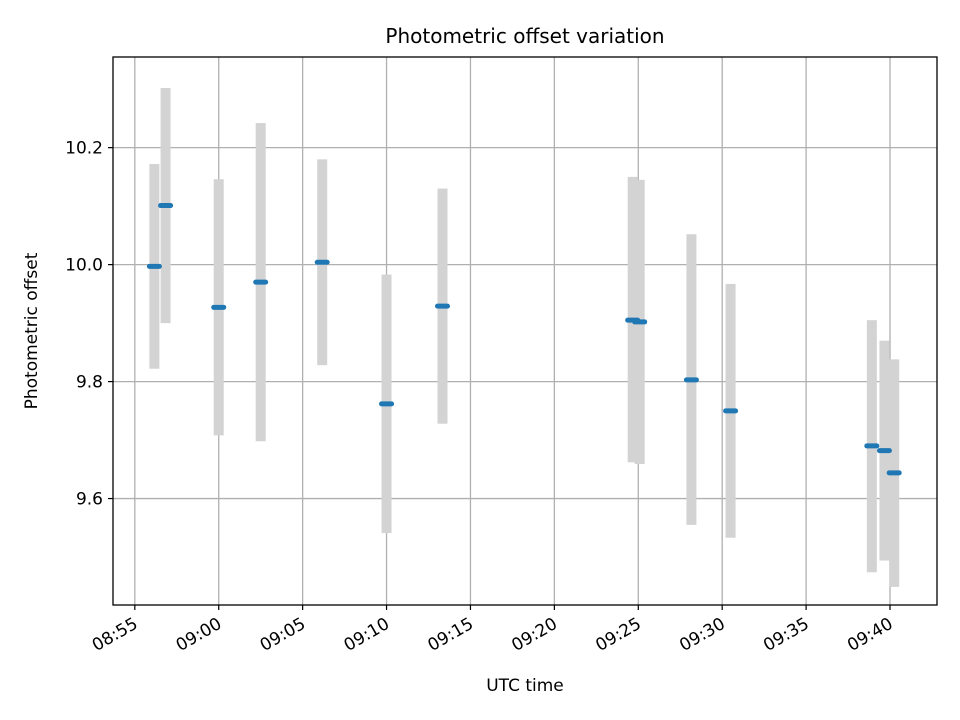 Image resolution: width=960 pixels, height=720 pixels. Describe the element at coordinates (84, 149) in the screenshot. I see `y-tick-label: 10.2` at that location.